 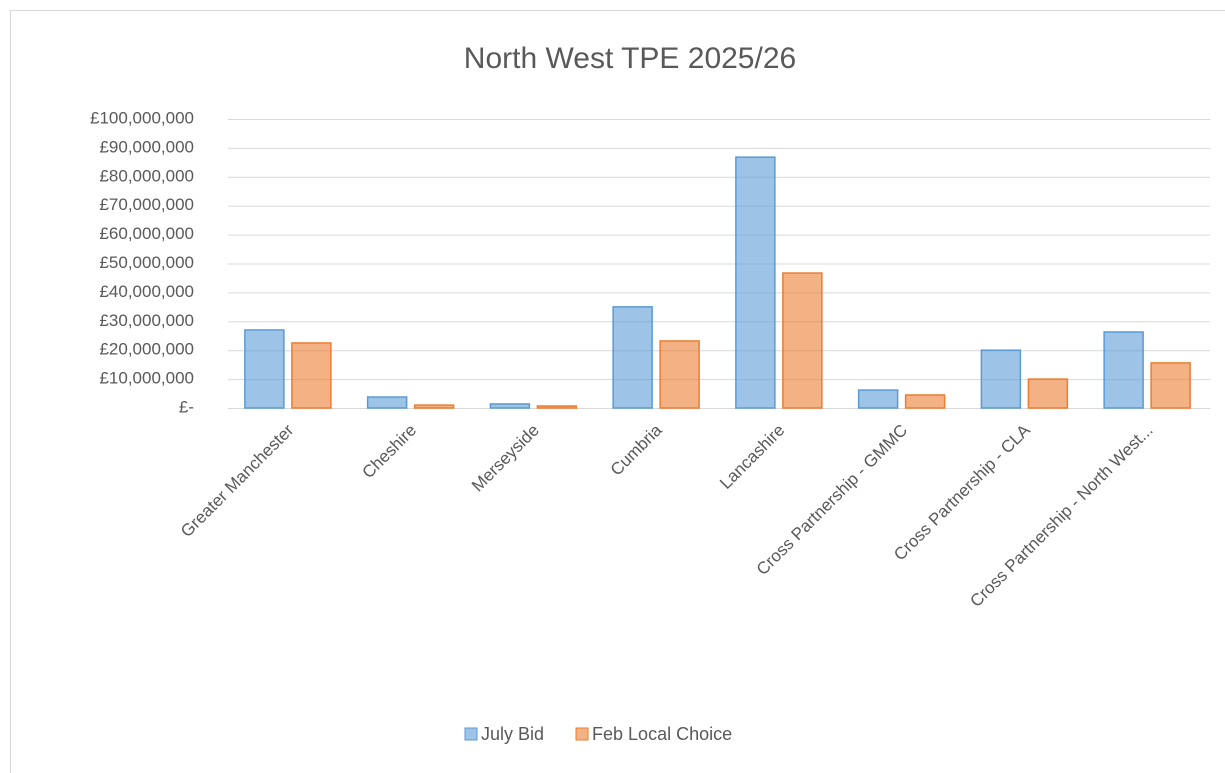 What do you see at coordinates (146, 233) in the screenshot?
I see `y-tick-label: £60,000,000` at bounding box center [146, 233].